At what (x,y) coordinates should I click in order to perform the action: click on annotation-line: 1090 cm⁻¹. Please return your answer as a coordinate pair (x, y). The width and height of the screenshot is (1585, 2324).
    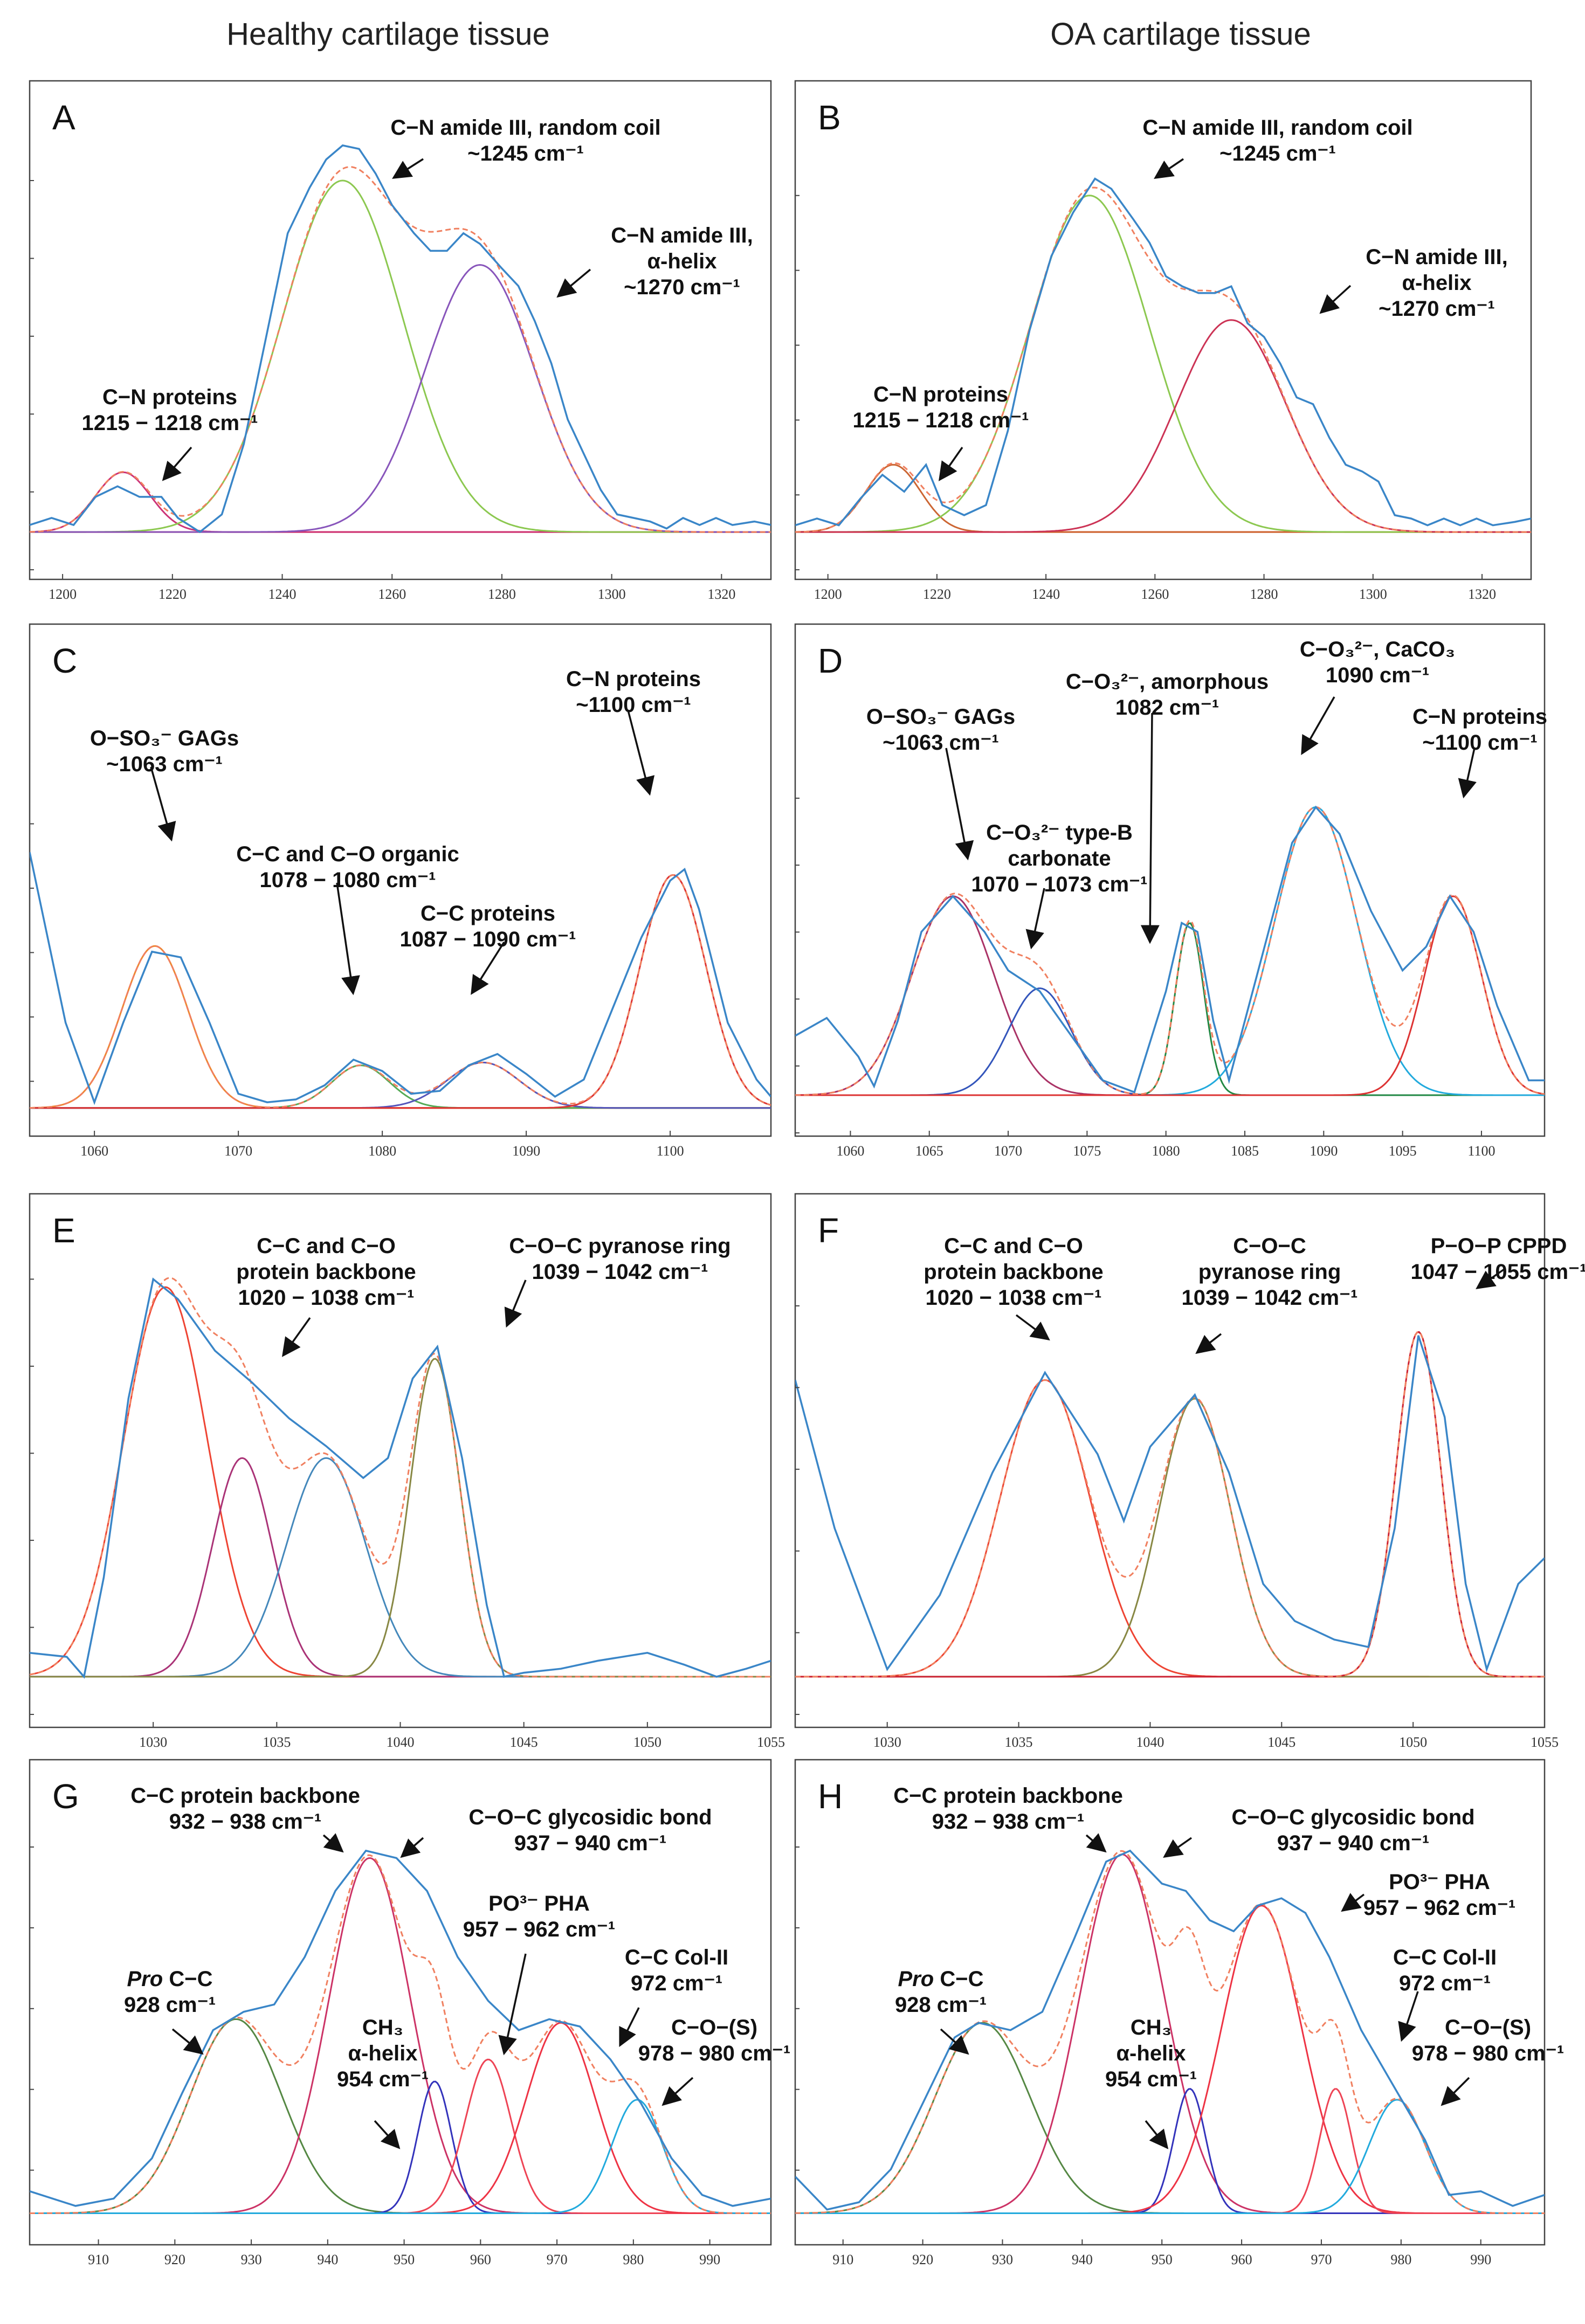
    Looking at the image, I should click on (1377, 675).